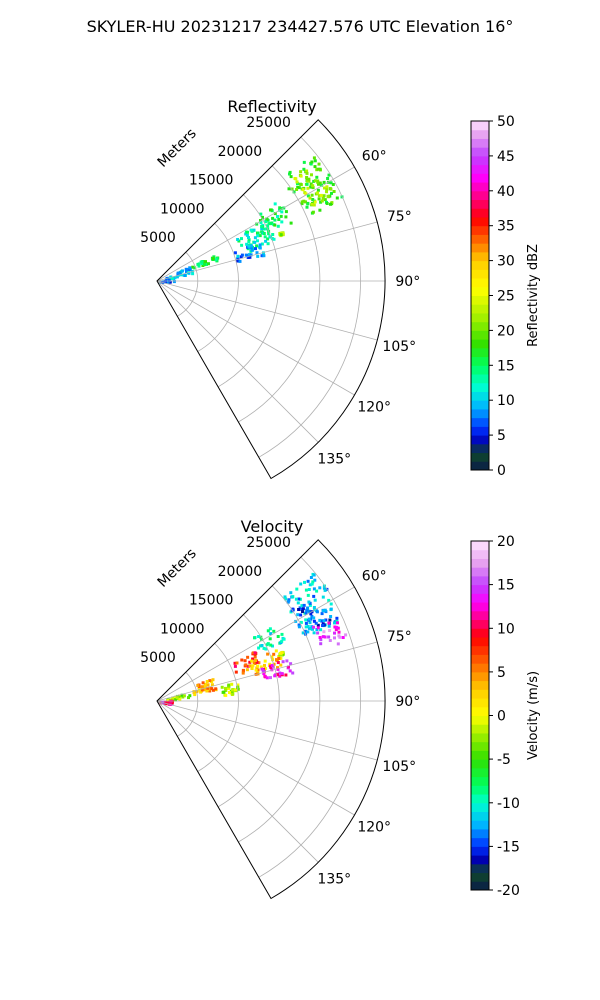  What do you see at coordinates (407, 282) in the screenshot?
I see `angle-tick-label: 90°` at bounding box center [407, 282].